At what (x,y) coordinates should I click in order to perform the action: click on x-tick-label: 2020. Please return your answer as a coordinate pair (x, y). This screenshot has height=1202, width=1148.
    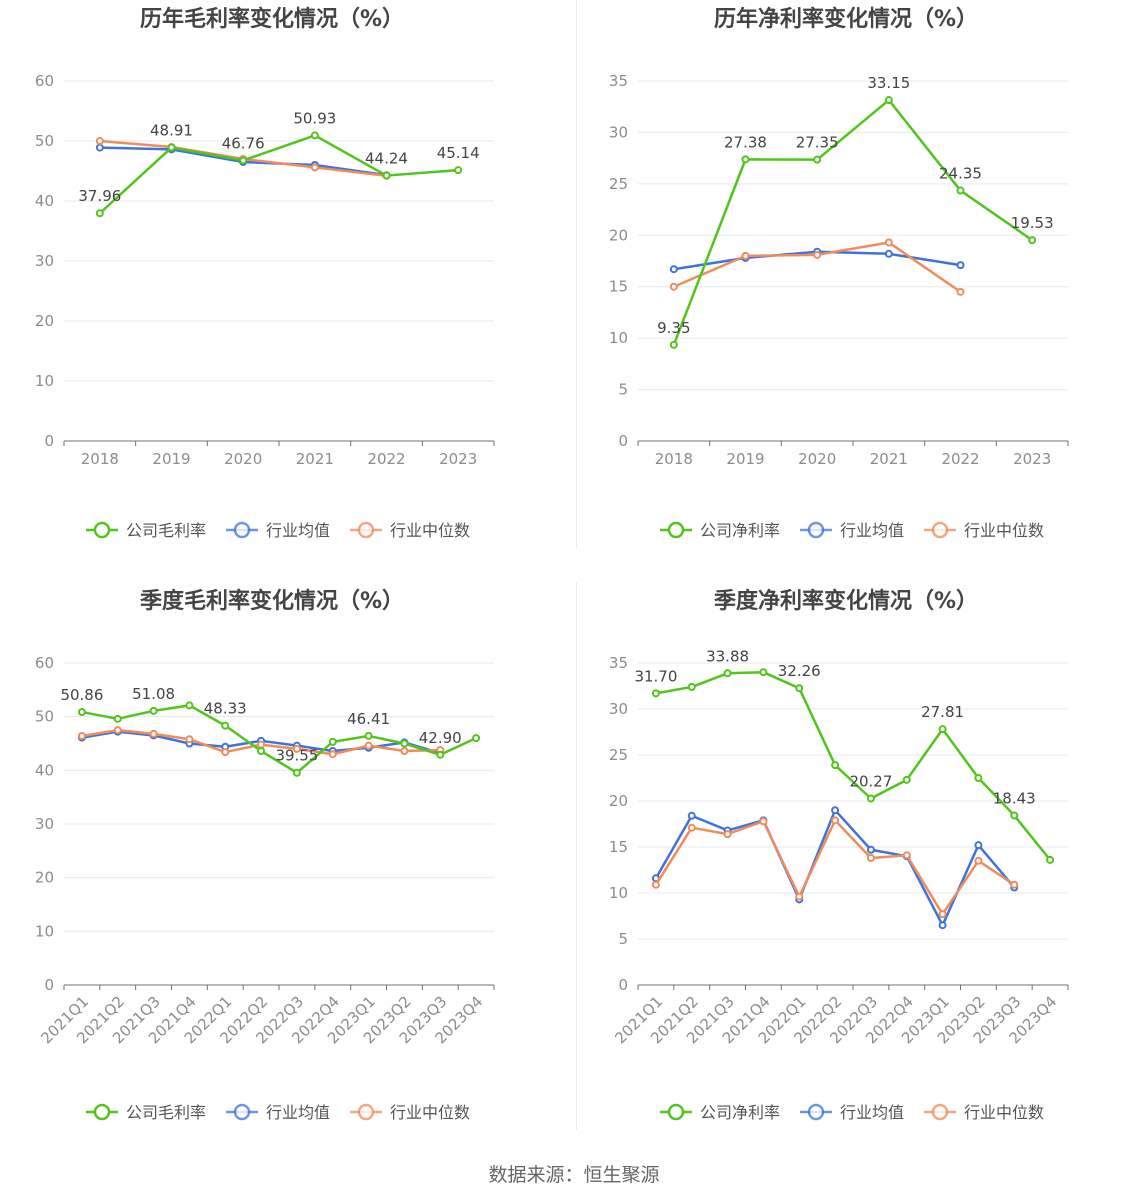
    Looking at the image, I should click on (243, 459).